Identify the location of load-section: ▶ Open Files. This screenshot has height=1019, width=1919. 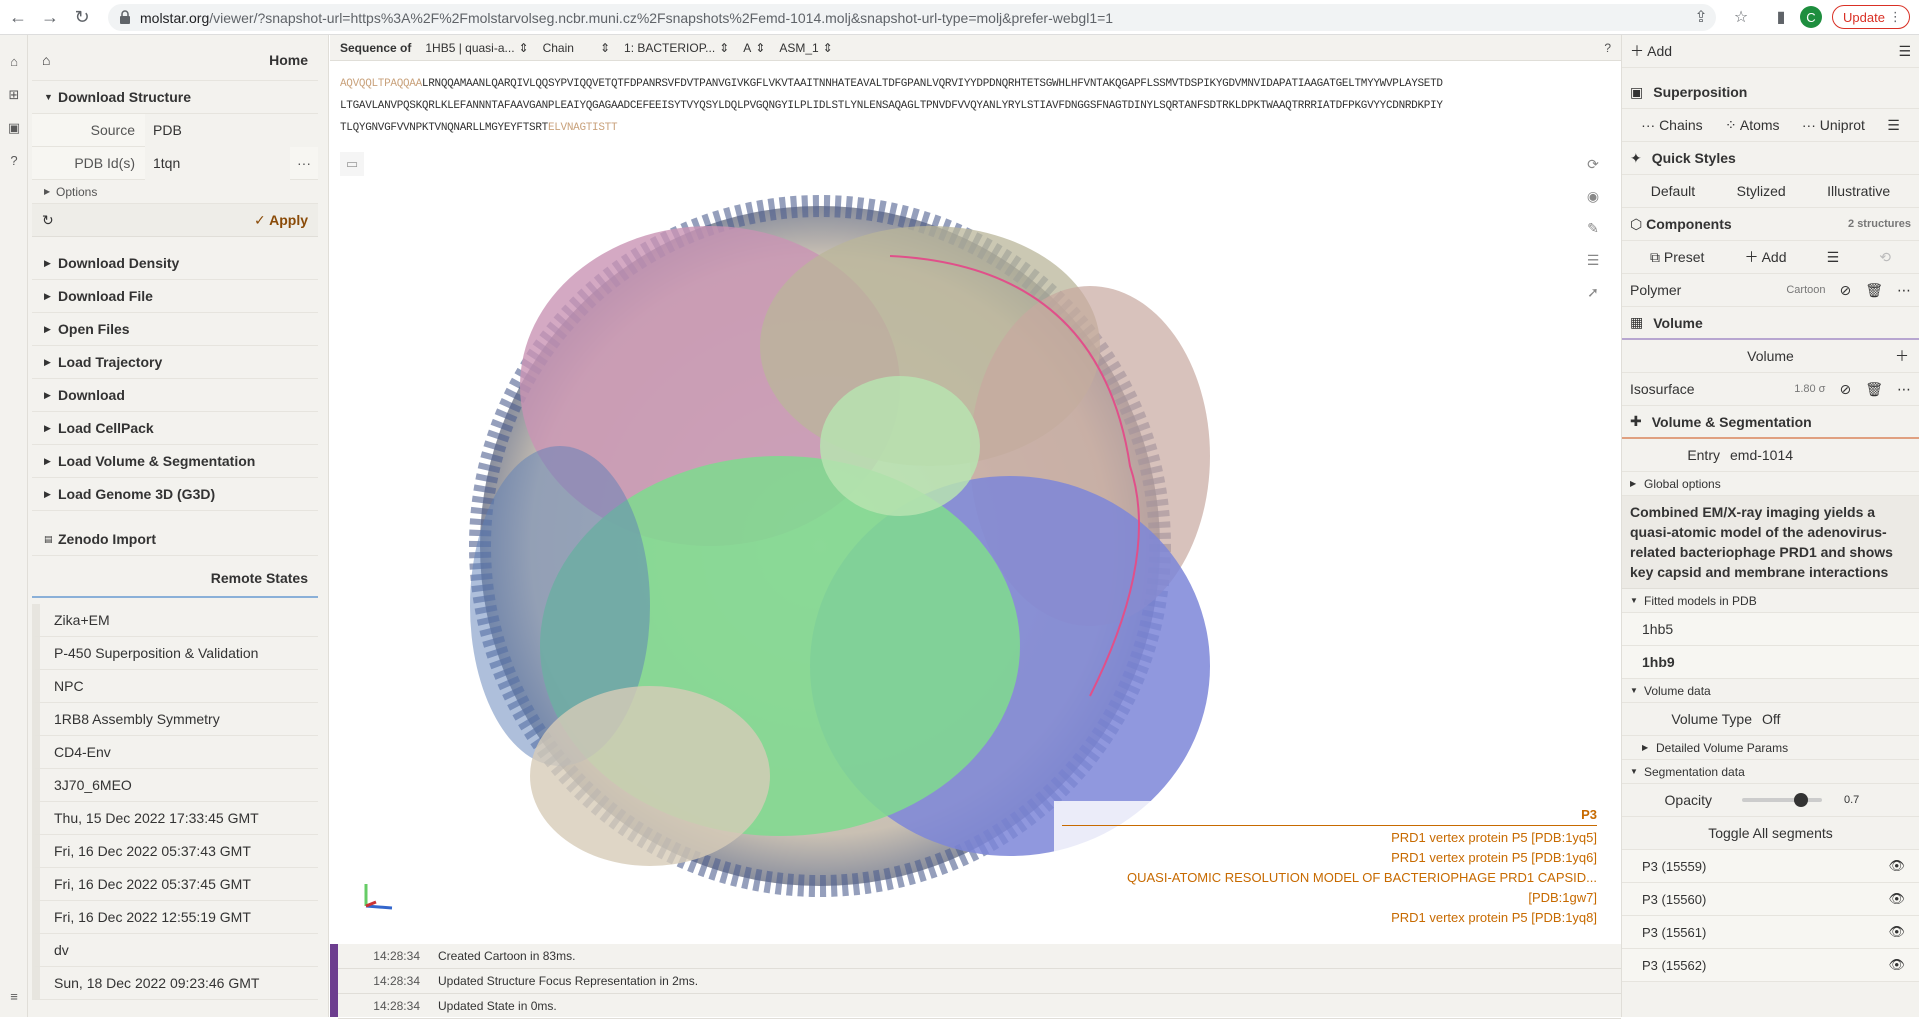
(175, 329).